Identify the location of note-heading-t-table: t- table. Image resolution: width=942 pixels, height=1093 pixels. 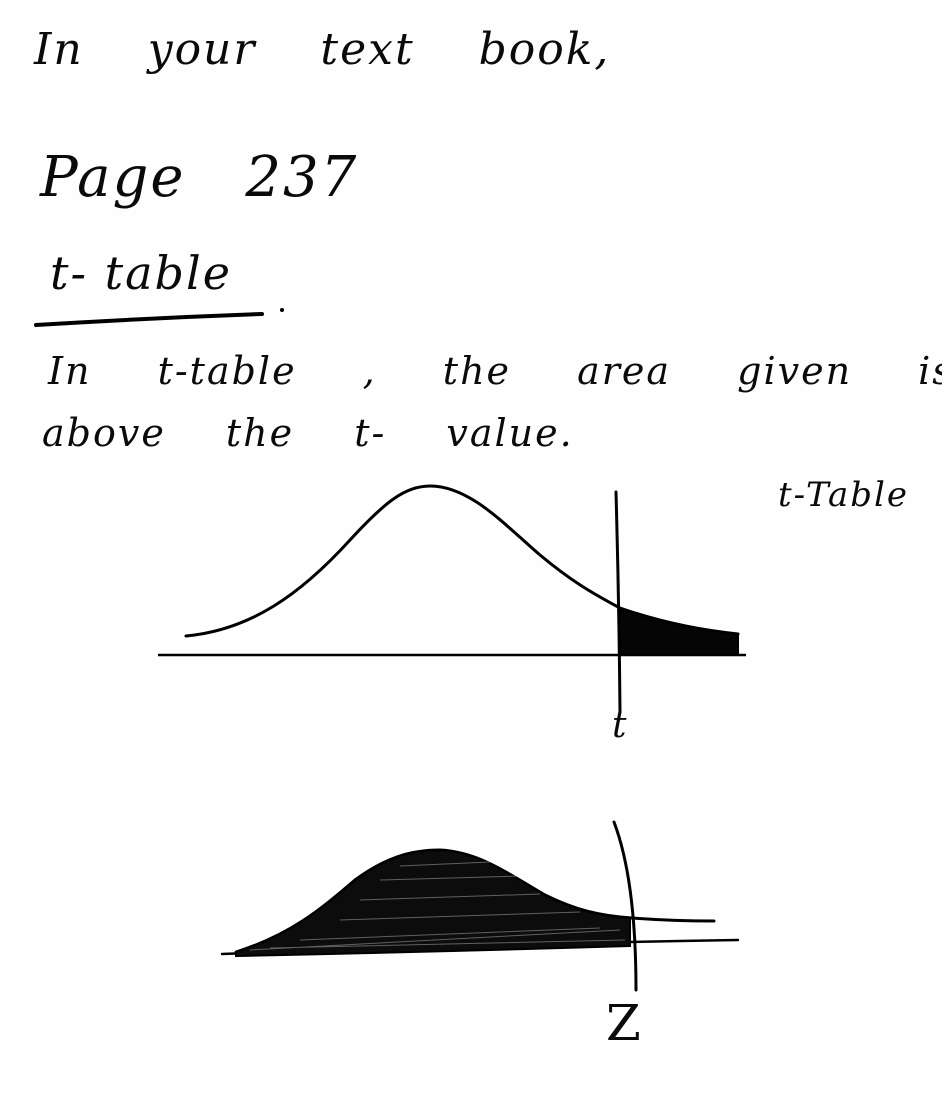
(141, 273).